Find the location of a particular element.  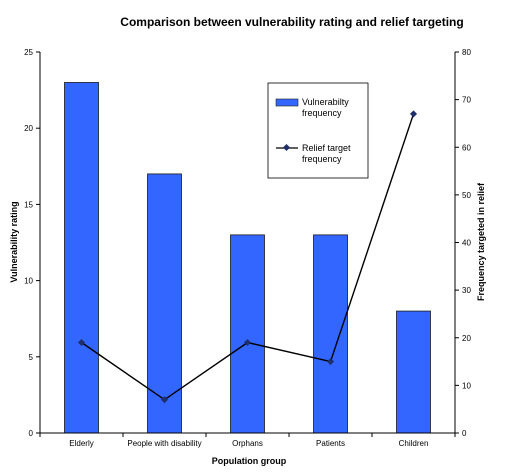

y2-tick-label: 80 is located at coordinates (466, 52).